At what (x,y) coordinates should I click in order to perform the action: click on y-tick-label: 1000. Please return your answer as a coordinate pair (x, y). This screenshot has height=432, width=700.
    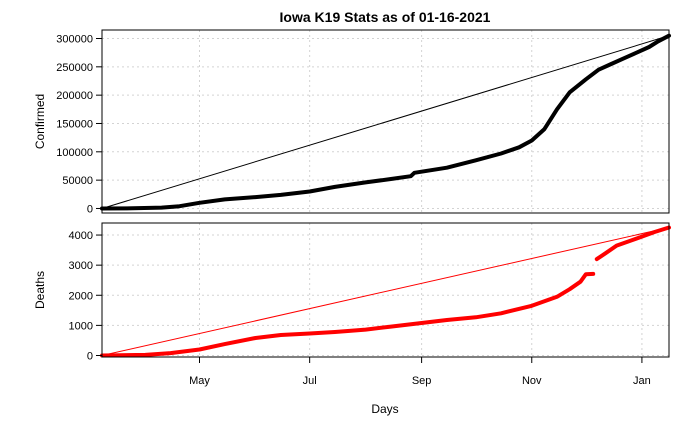
    Looking at the image, I should click on (81, 326).